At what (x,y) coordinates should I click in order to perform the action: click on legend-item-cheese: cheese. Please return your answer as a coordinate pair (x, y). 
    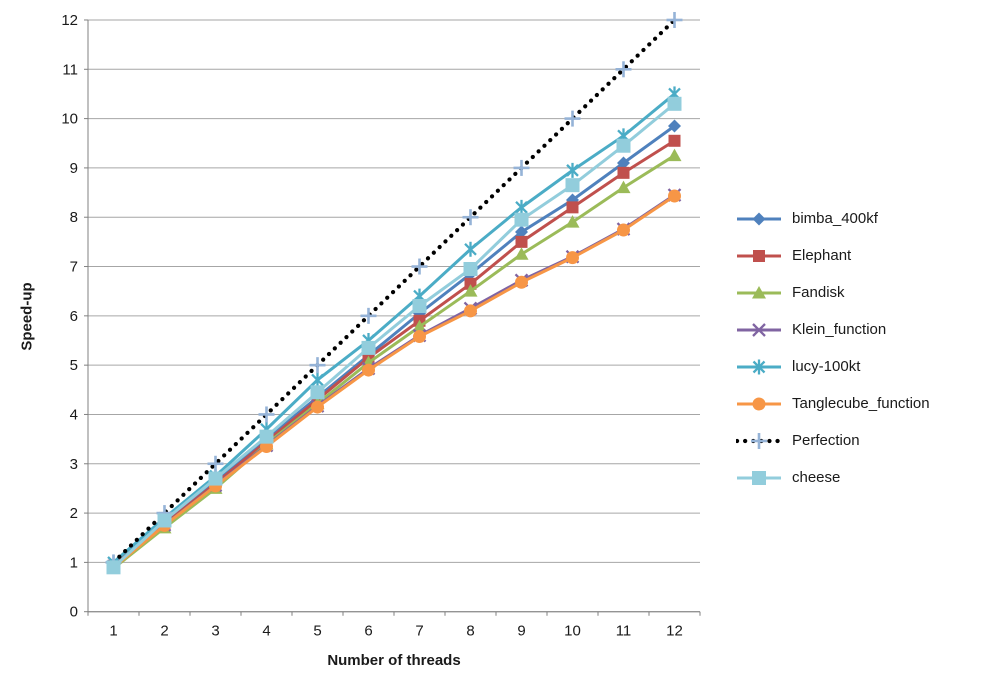
    Looking at the image, I should click on (833, 477).